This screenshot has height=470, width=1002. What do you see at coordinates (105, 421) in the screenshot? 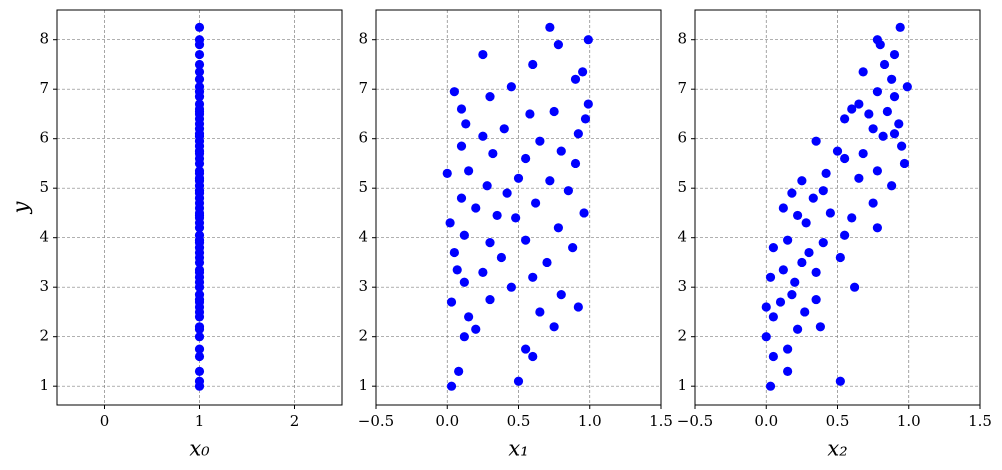
I see `x-tick-label: 0` at bounding box center [105, 421].